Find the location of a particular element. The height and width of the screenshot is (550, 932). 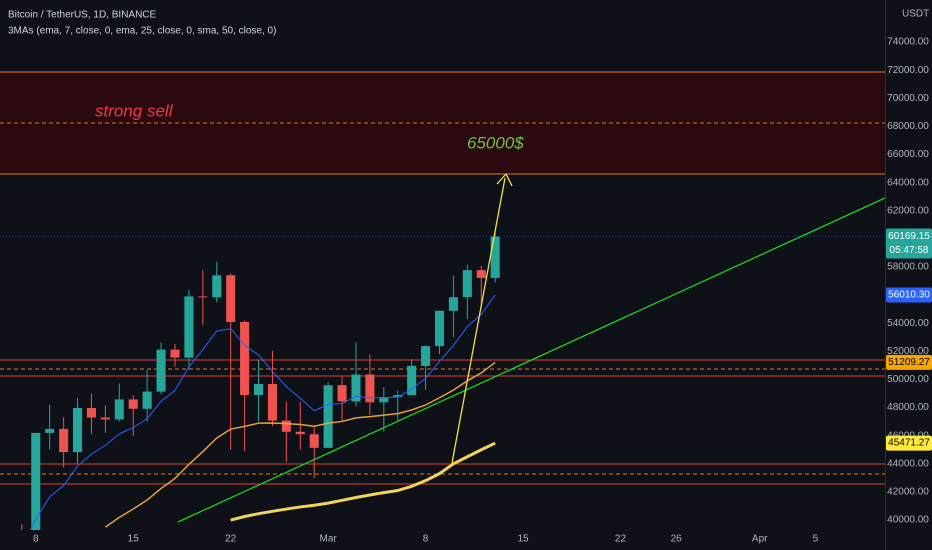

price-tag-label: 56010.30 is located at coordinates (909, 295).